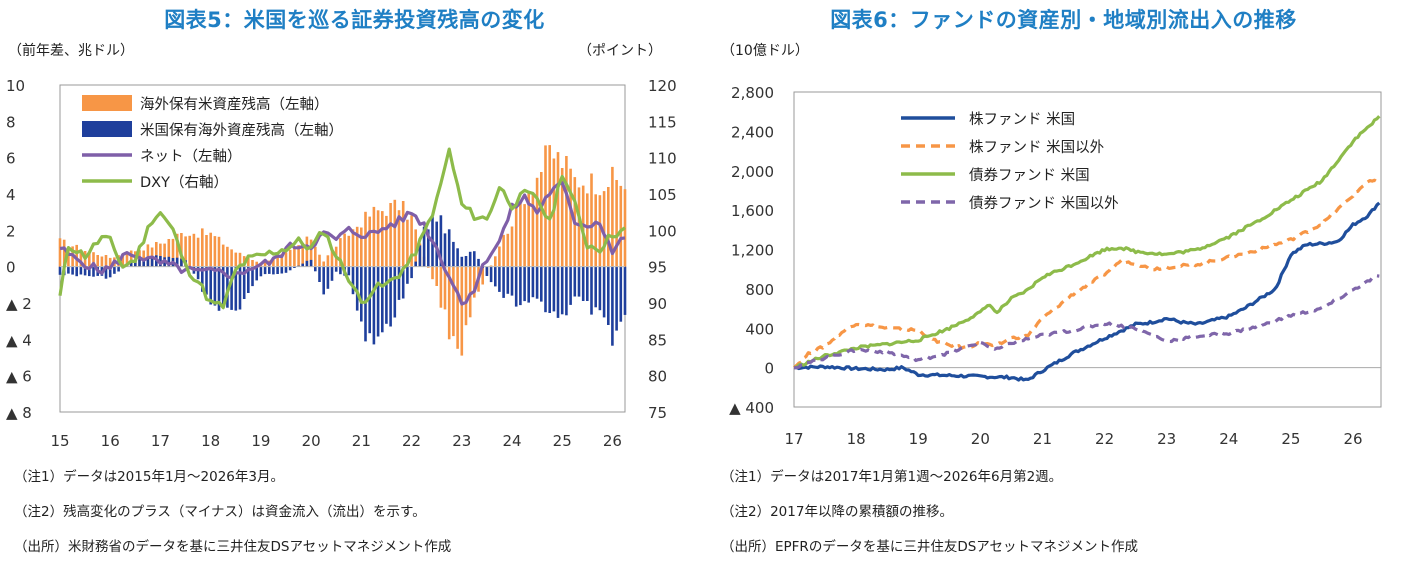 The image size is (1418, 564). I want to click on chart5-x-tick: 21, so click(361, 441).